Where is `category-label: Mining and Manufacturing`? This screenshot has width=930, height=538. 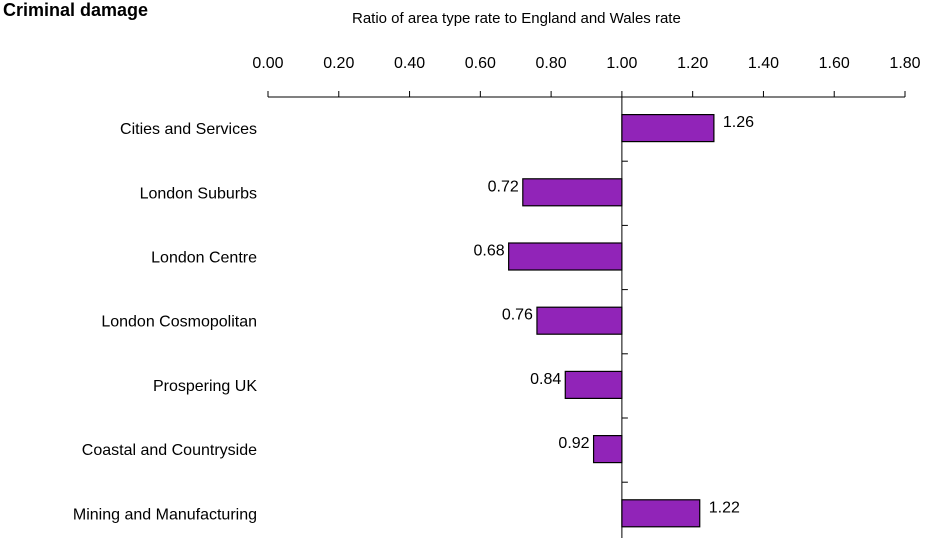
category-label: Mining and Manufacturing is located at coordinates (165, 514).